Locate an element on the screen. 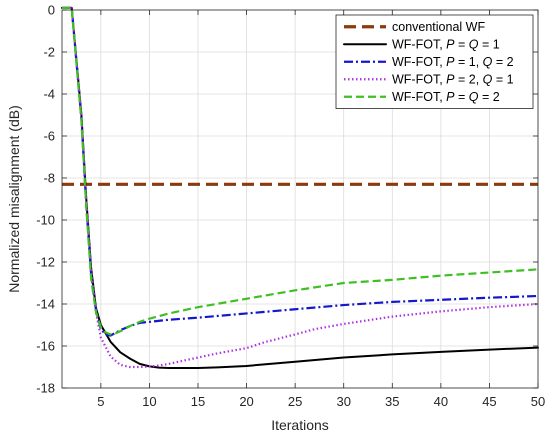 The height and width of the screenshot is (438, 550). legend-label-4: WF-FOT, P = 2, Q = 1 is located at coordinates (453, 80).